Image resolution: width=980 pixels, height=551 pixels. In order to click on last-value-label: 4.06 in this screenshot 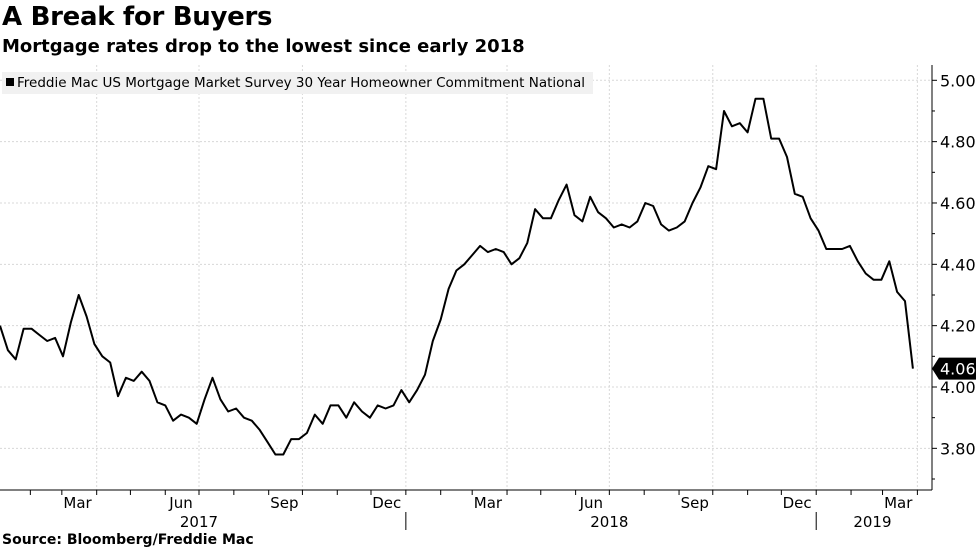, I will do `click(958, 369)`.